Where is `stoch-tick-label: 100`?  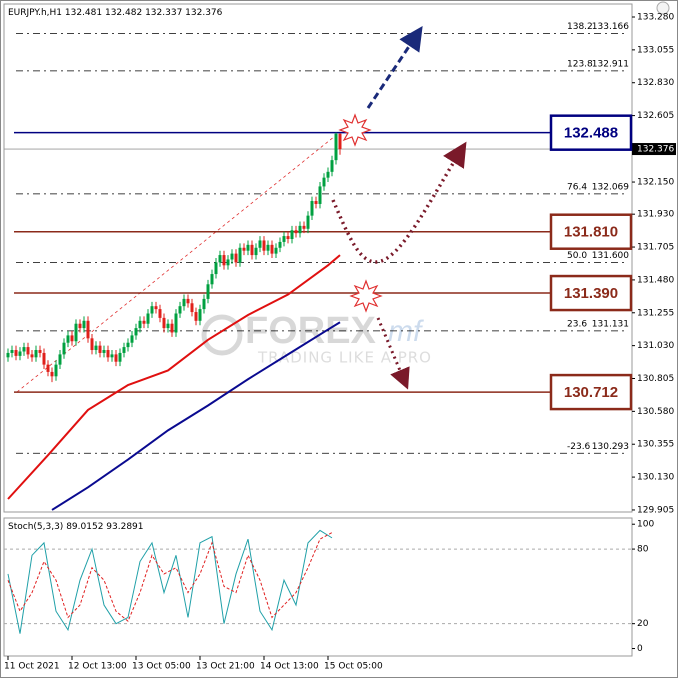
stoch-tick-label: 100 is located at coordinates (645, 525).